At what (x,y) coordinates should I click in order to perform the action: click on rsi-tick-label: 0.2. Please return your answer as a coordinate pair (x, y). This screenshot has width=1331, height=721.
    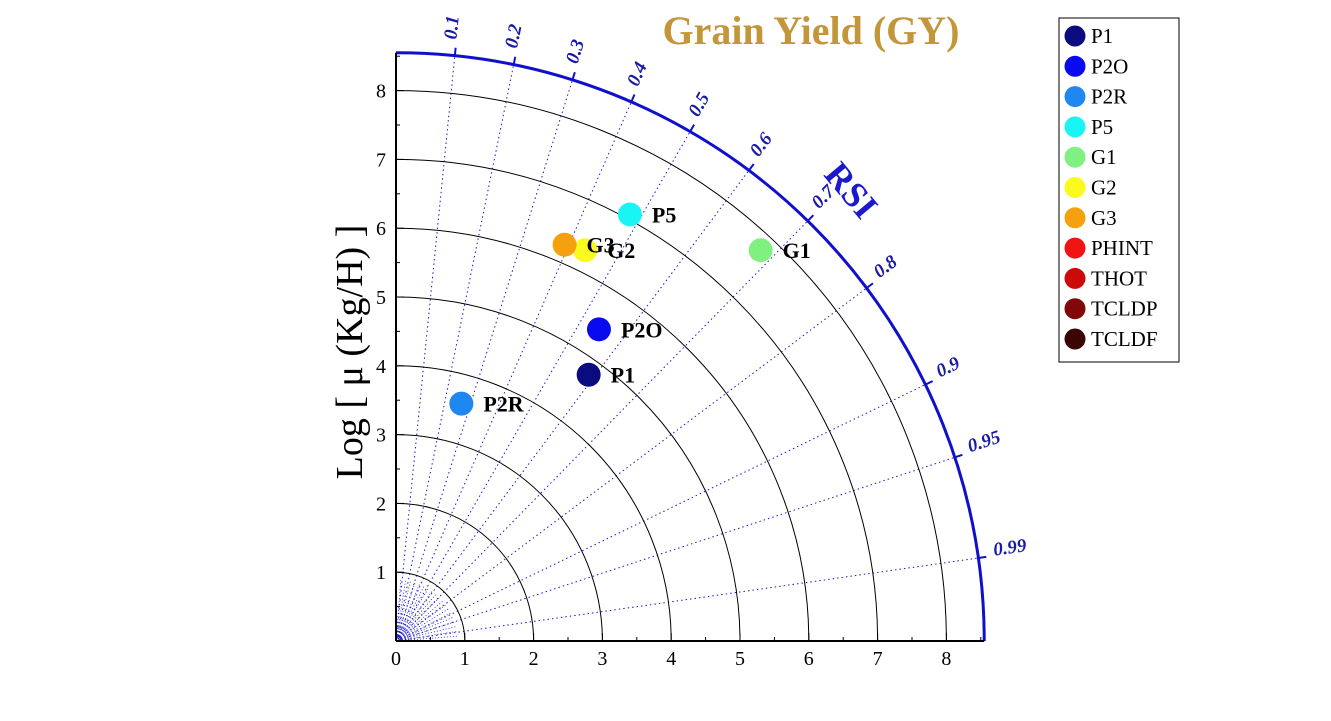
    Looking at the image, I should click on (513, 36).